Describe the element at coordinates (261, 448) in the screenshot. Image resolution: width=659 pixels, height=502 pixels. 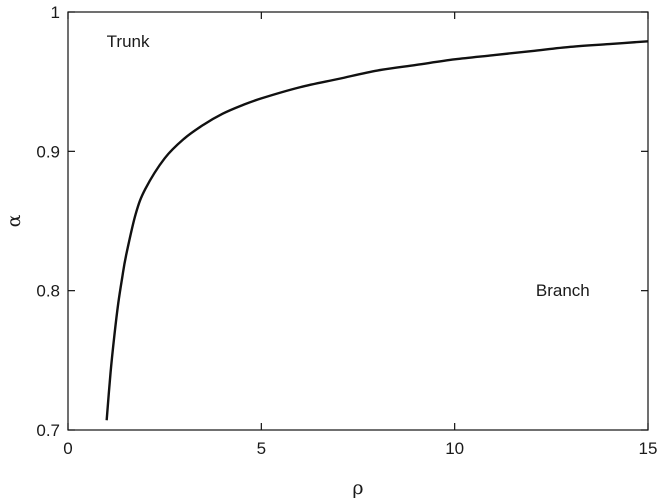
I see `x-tick-label: 5` at that location.